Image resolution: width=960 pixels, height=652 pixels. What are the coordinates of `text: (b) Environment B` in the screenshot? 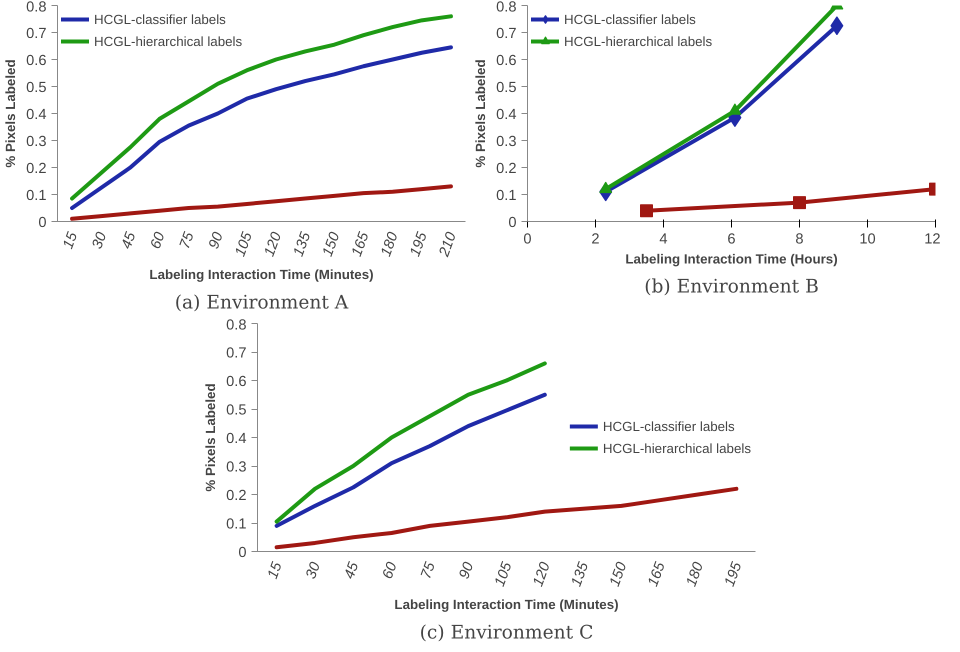 It's located at (731, 287).